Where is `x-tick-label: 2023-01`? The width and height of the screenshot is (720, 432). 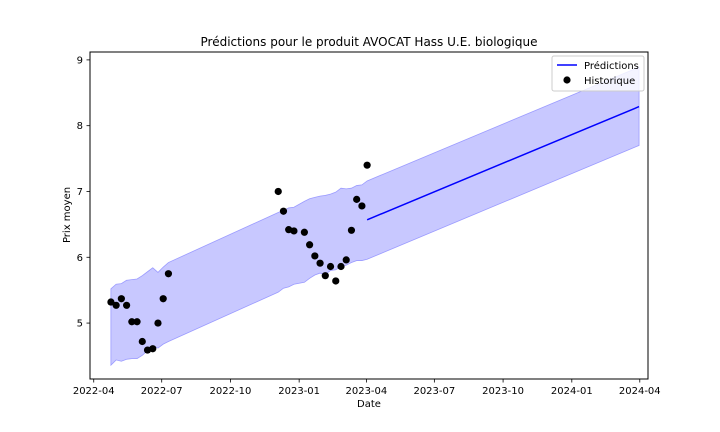
x-tick-label: 2023-01 is located at coordinates (299, 391).